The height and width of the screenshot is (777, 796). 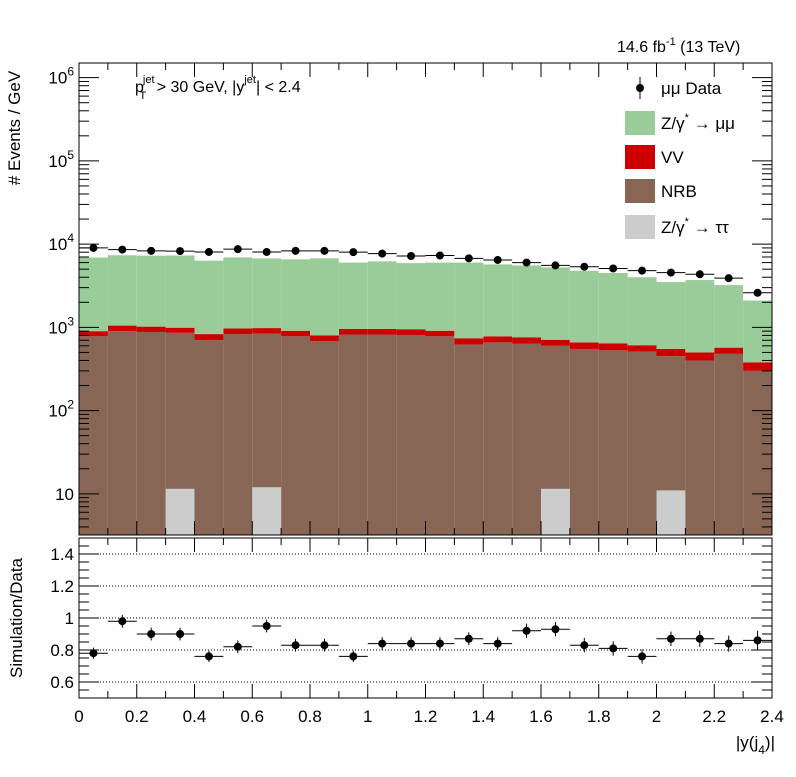 What do you see at coordinates (656, 716) in the screenshot?
I see `x-tick-label: 2` at bounding box center [656, 716].